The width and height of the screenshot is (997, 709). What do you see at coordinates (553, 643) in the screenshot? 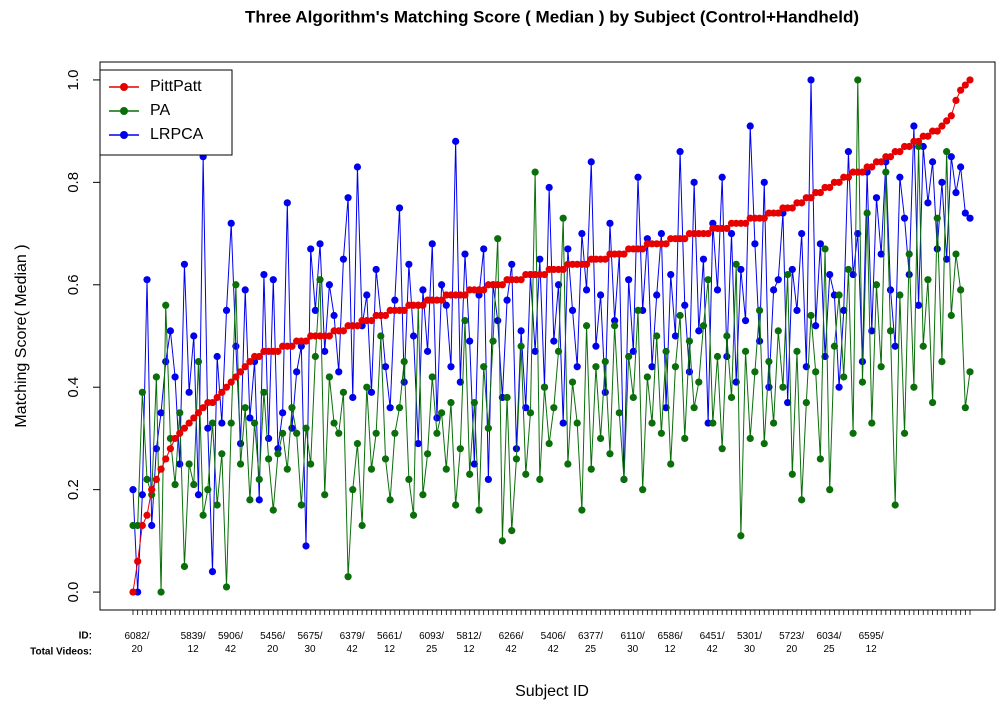
I see `x-tick-label: 5406/42` at bounding box center [553, 643].